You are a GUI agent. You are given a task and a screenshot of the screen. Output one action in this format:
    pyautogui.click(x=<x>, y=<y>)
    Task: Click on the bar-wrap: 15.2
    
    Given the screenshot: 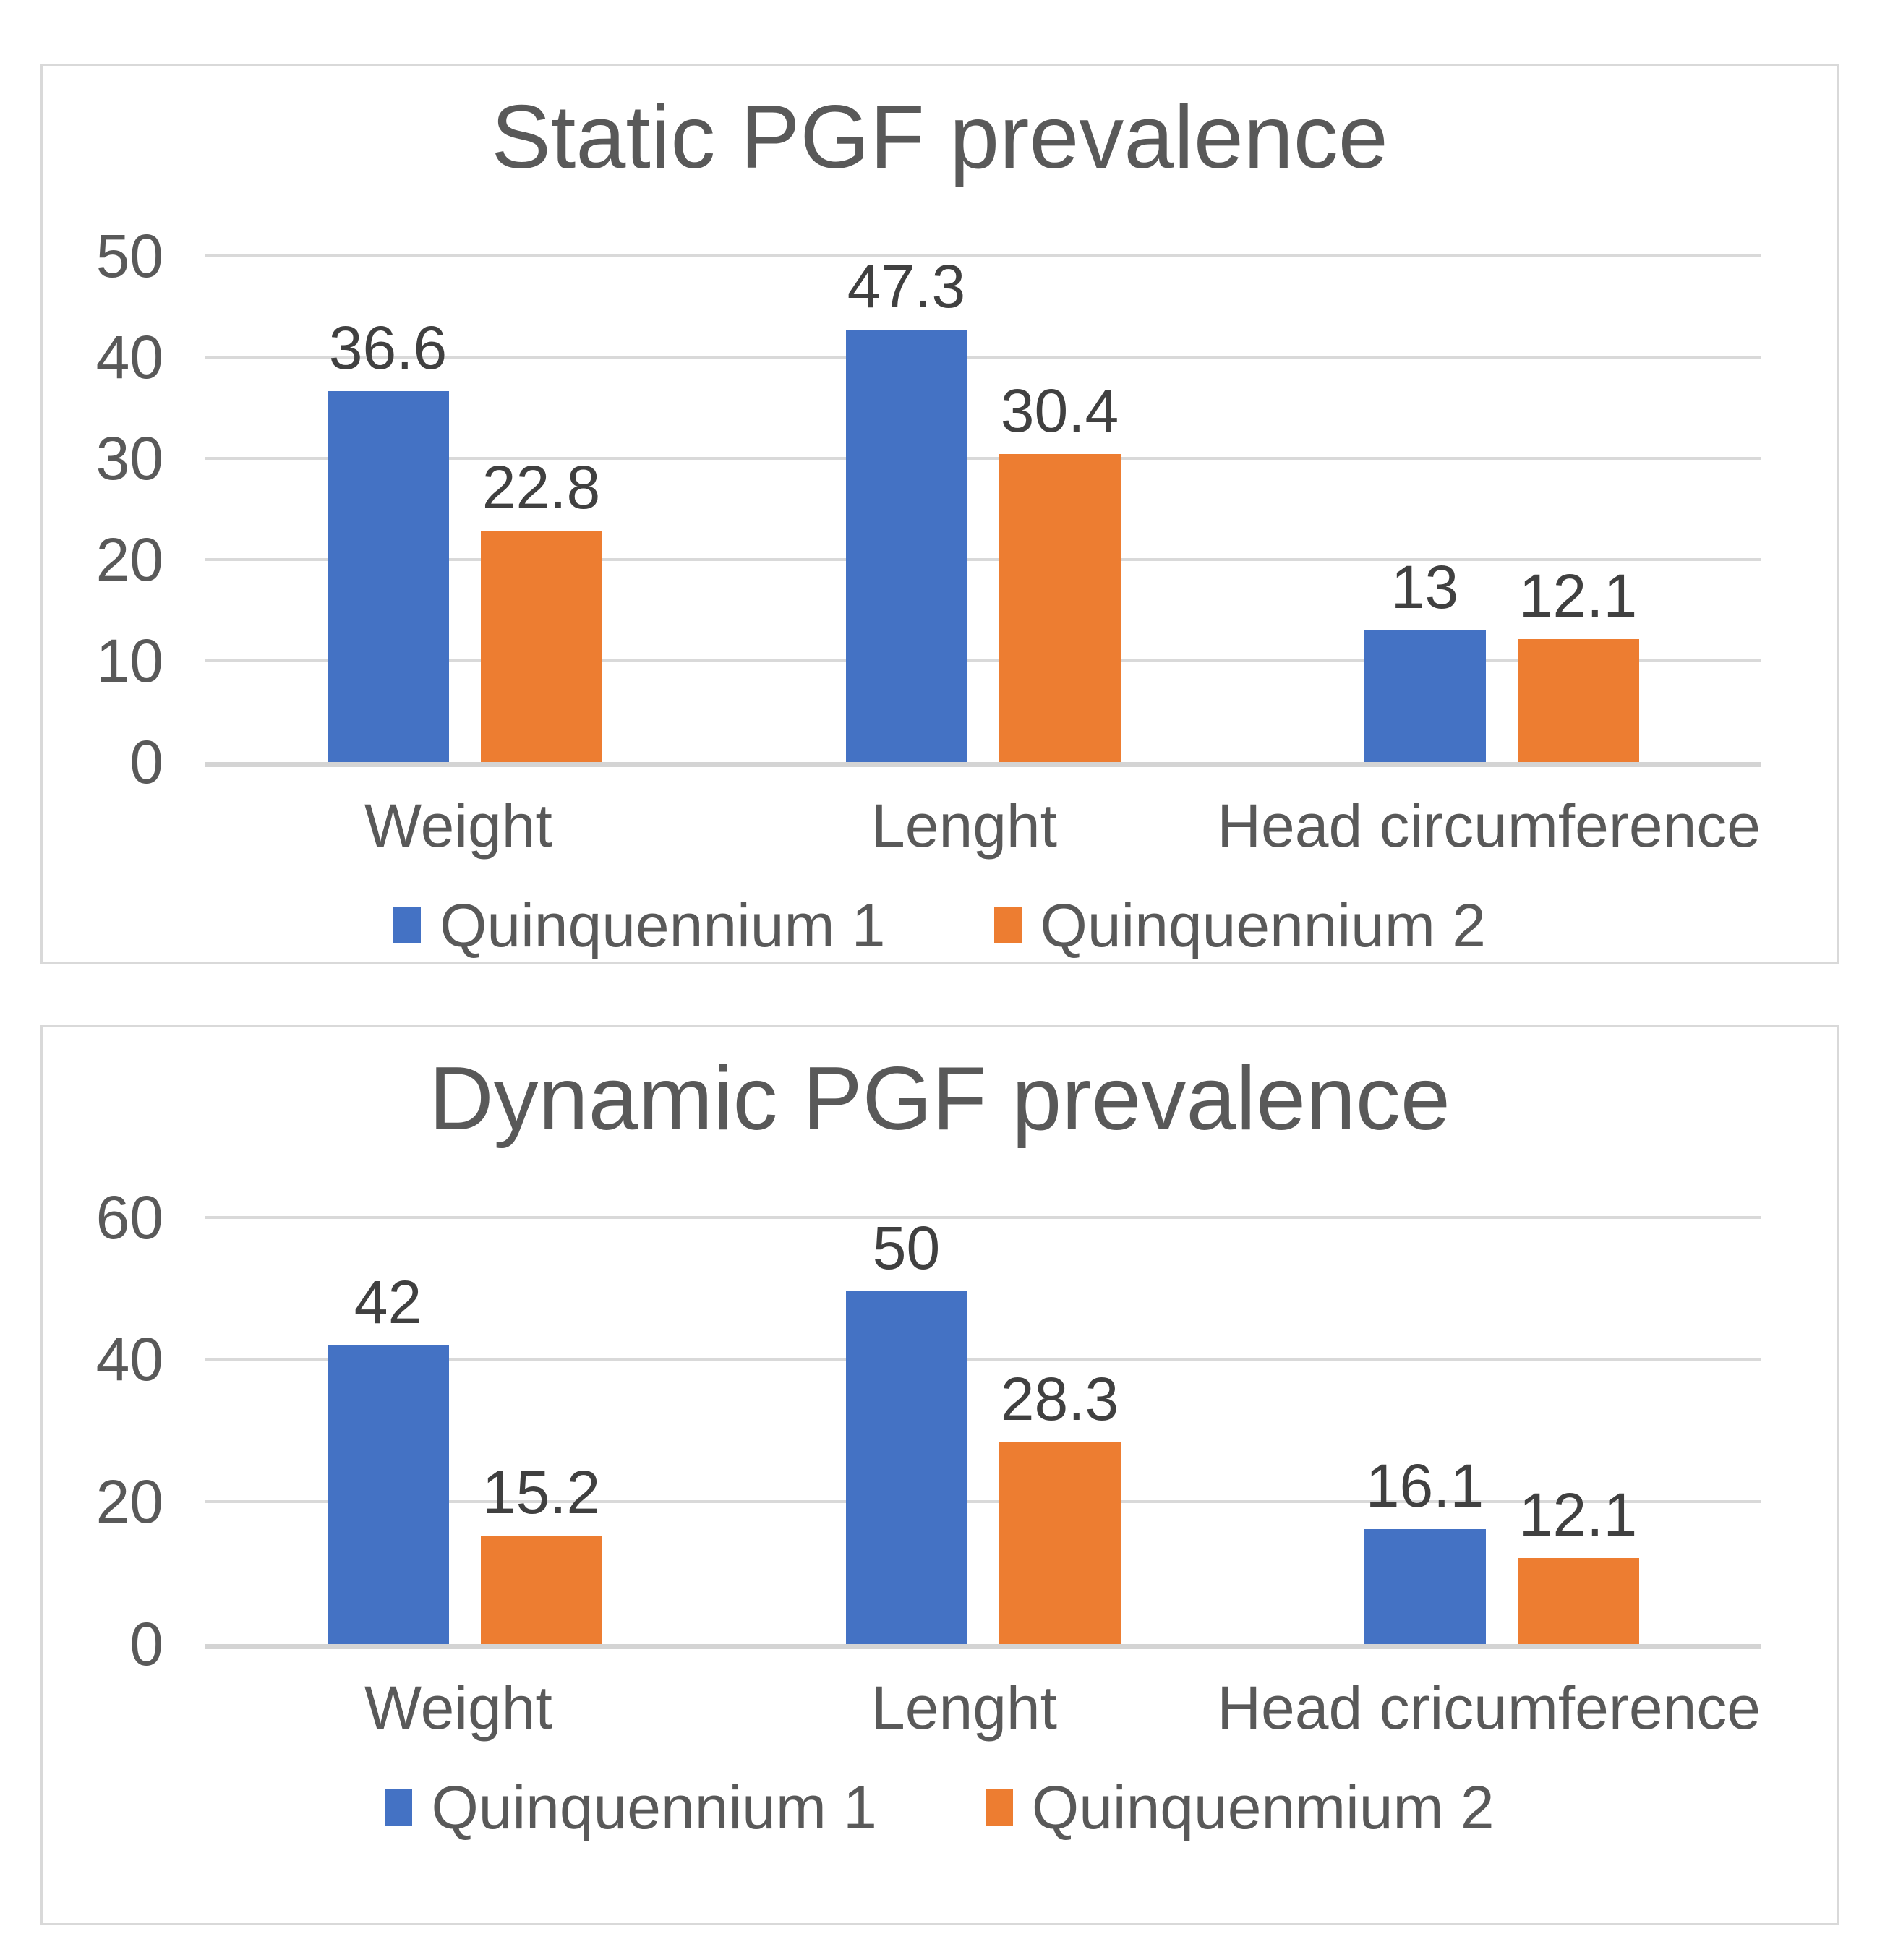 What is the action you would take?
    pyautogui.click(x=541, y=1430)
    